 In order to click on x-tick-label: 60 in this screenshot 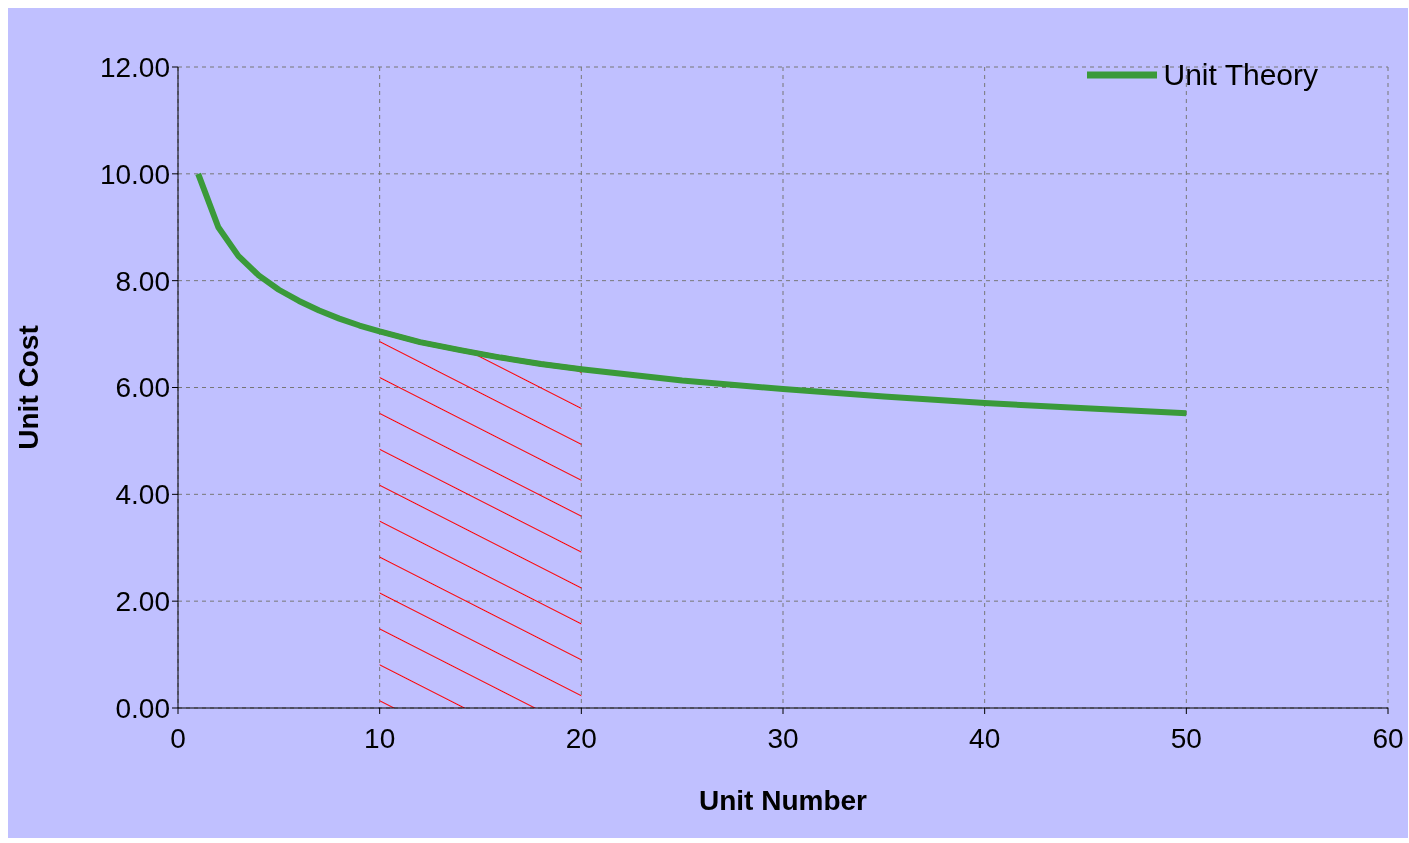, I will do `click(1388, 738)`.